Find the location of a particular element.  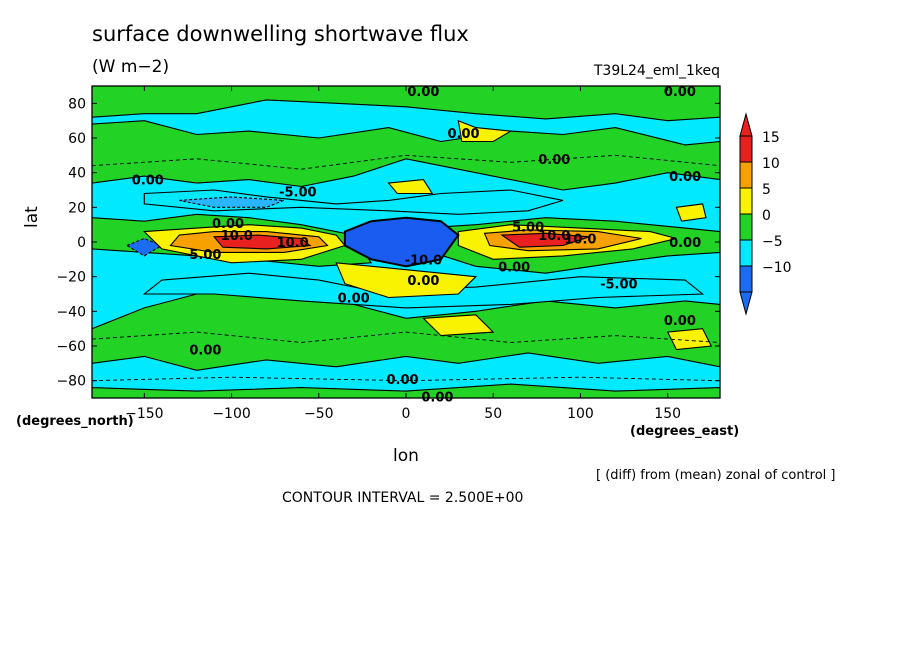

x-unit-label: (degrees_east) is located at coordinates (685, 431).